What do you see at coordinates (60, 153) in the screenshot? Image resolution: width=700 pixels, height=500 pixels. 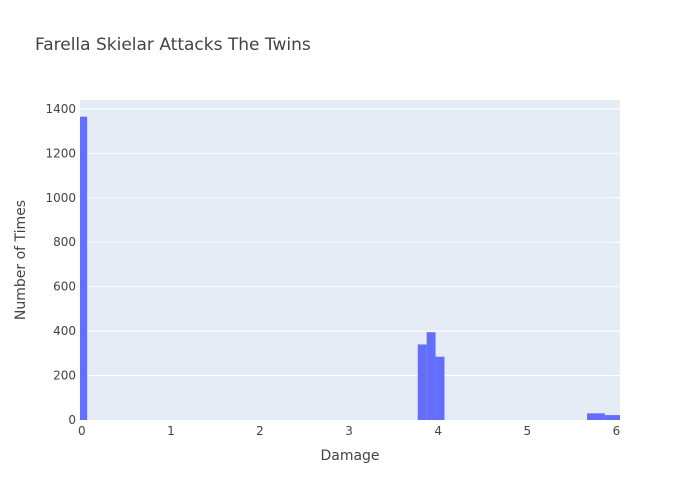 I see `y-tick-label: 1200` at bounding box center [60, 153].